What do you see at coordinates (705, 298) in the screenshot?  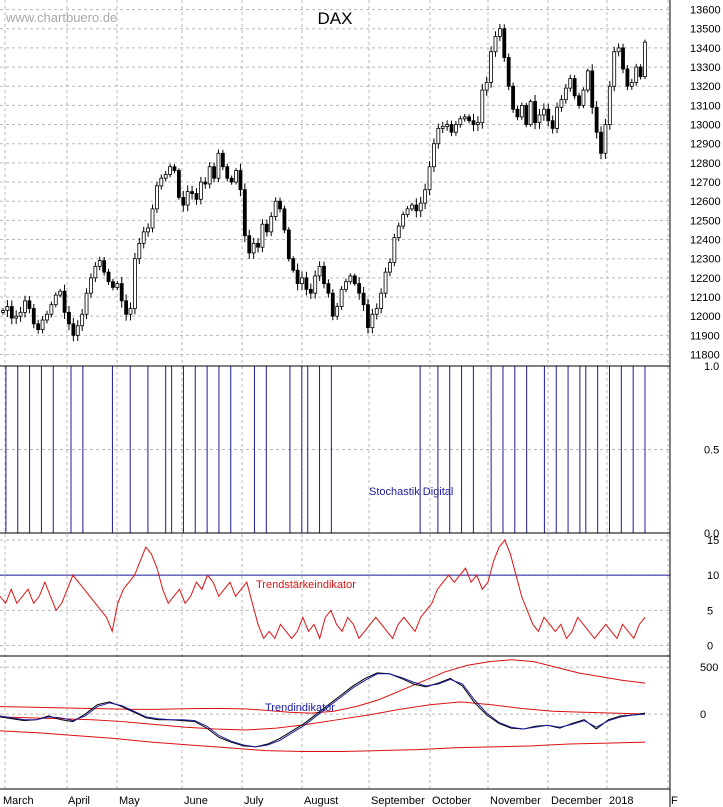 I see `price-tick-label: 12100` at bounding box center [705, 298].